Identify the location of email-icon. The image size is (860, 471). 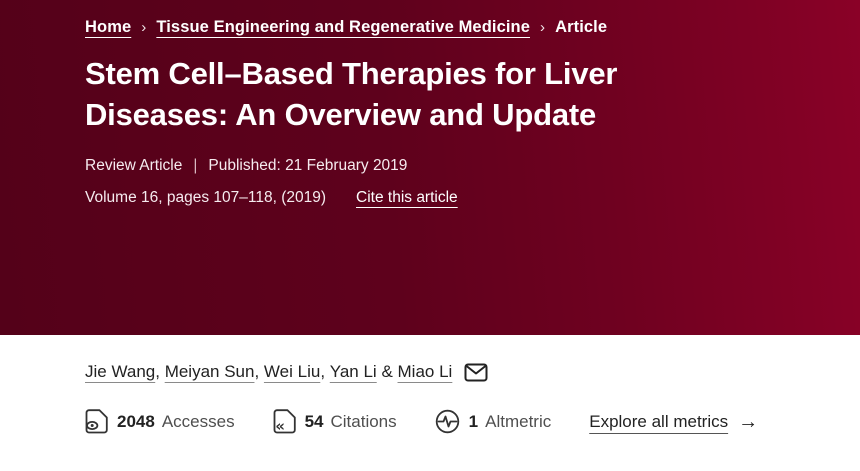
(476, 372).